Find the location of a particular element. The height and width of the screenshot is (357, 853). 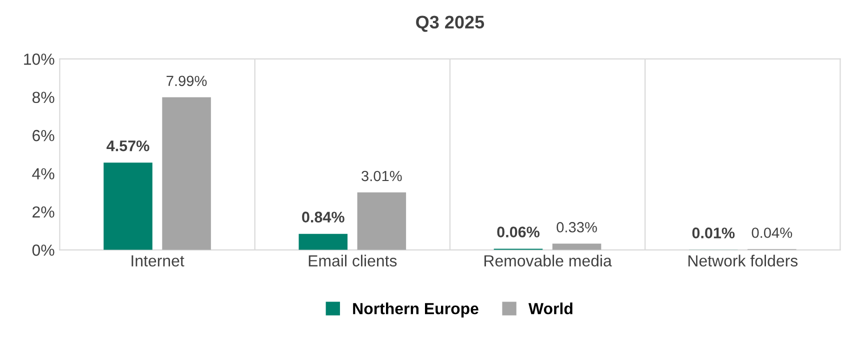

chart-title: Q3 2025 is located at coordinates (450, 24).